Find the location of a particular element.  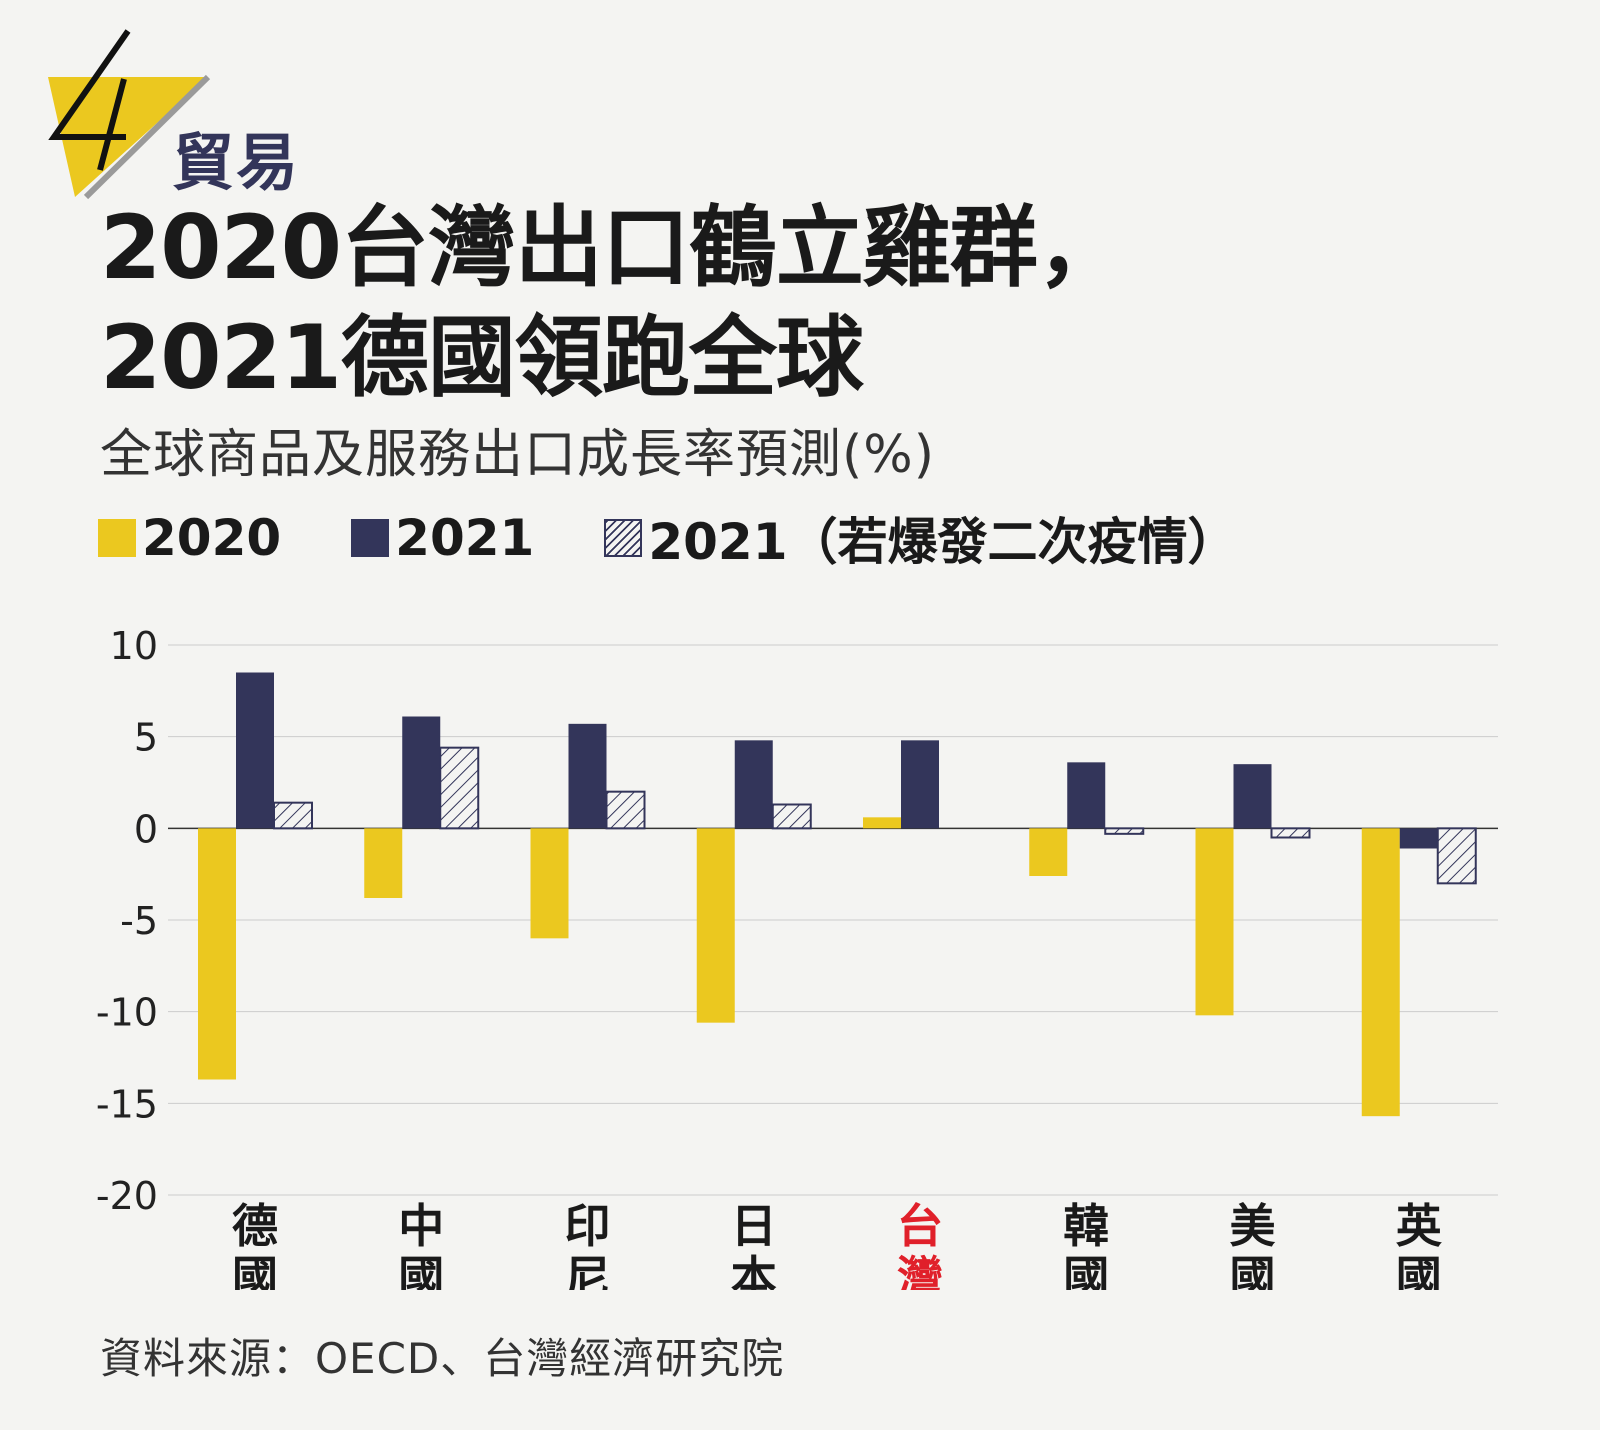

bar-2021（若爆發二次疫情）-印尼 is located at coordinates (625, 810).